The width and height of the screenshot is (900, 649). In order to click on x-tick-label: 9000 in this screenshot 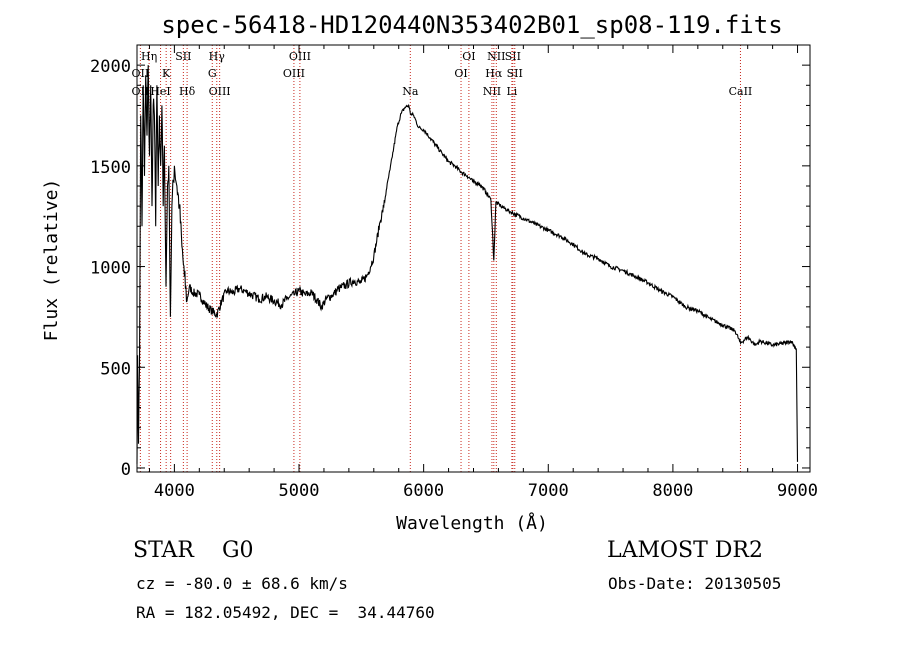, I will do `click(797, 491)`.